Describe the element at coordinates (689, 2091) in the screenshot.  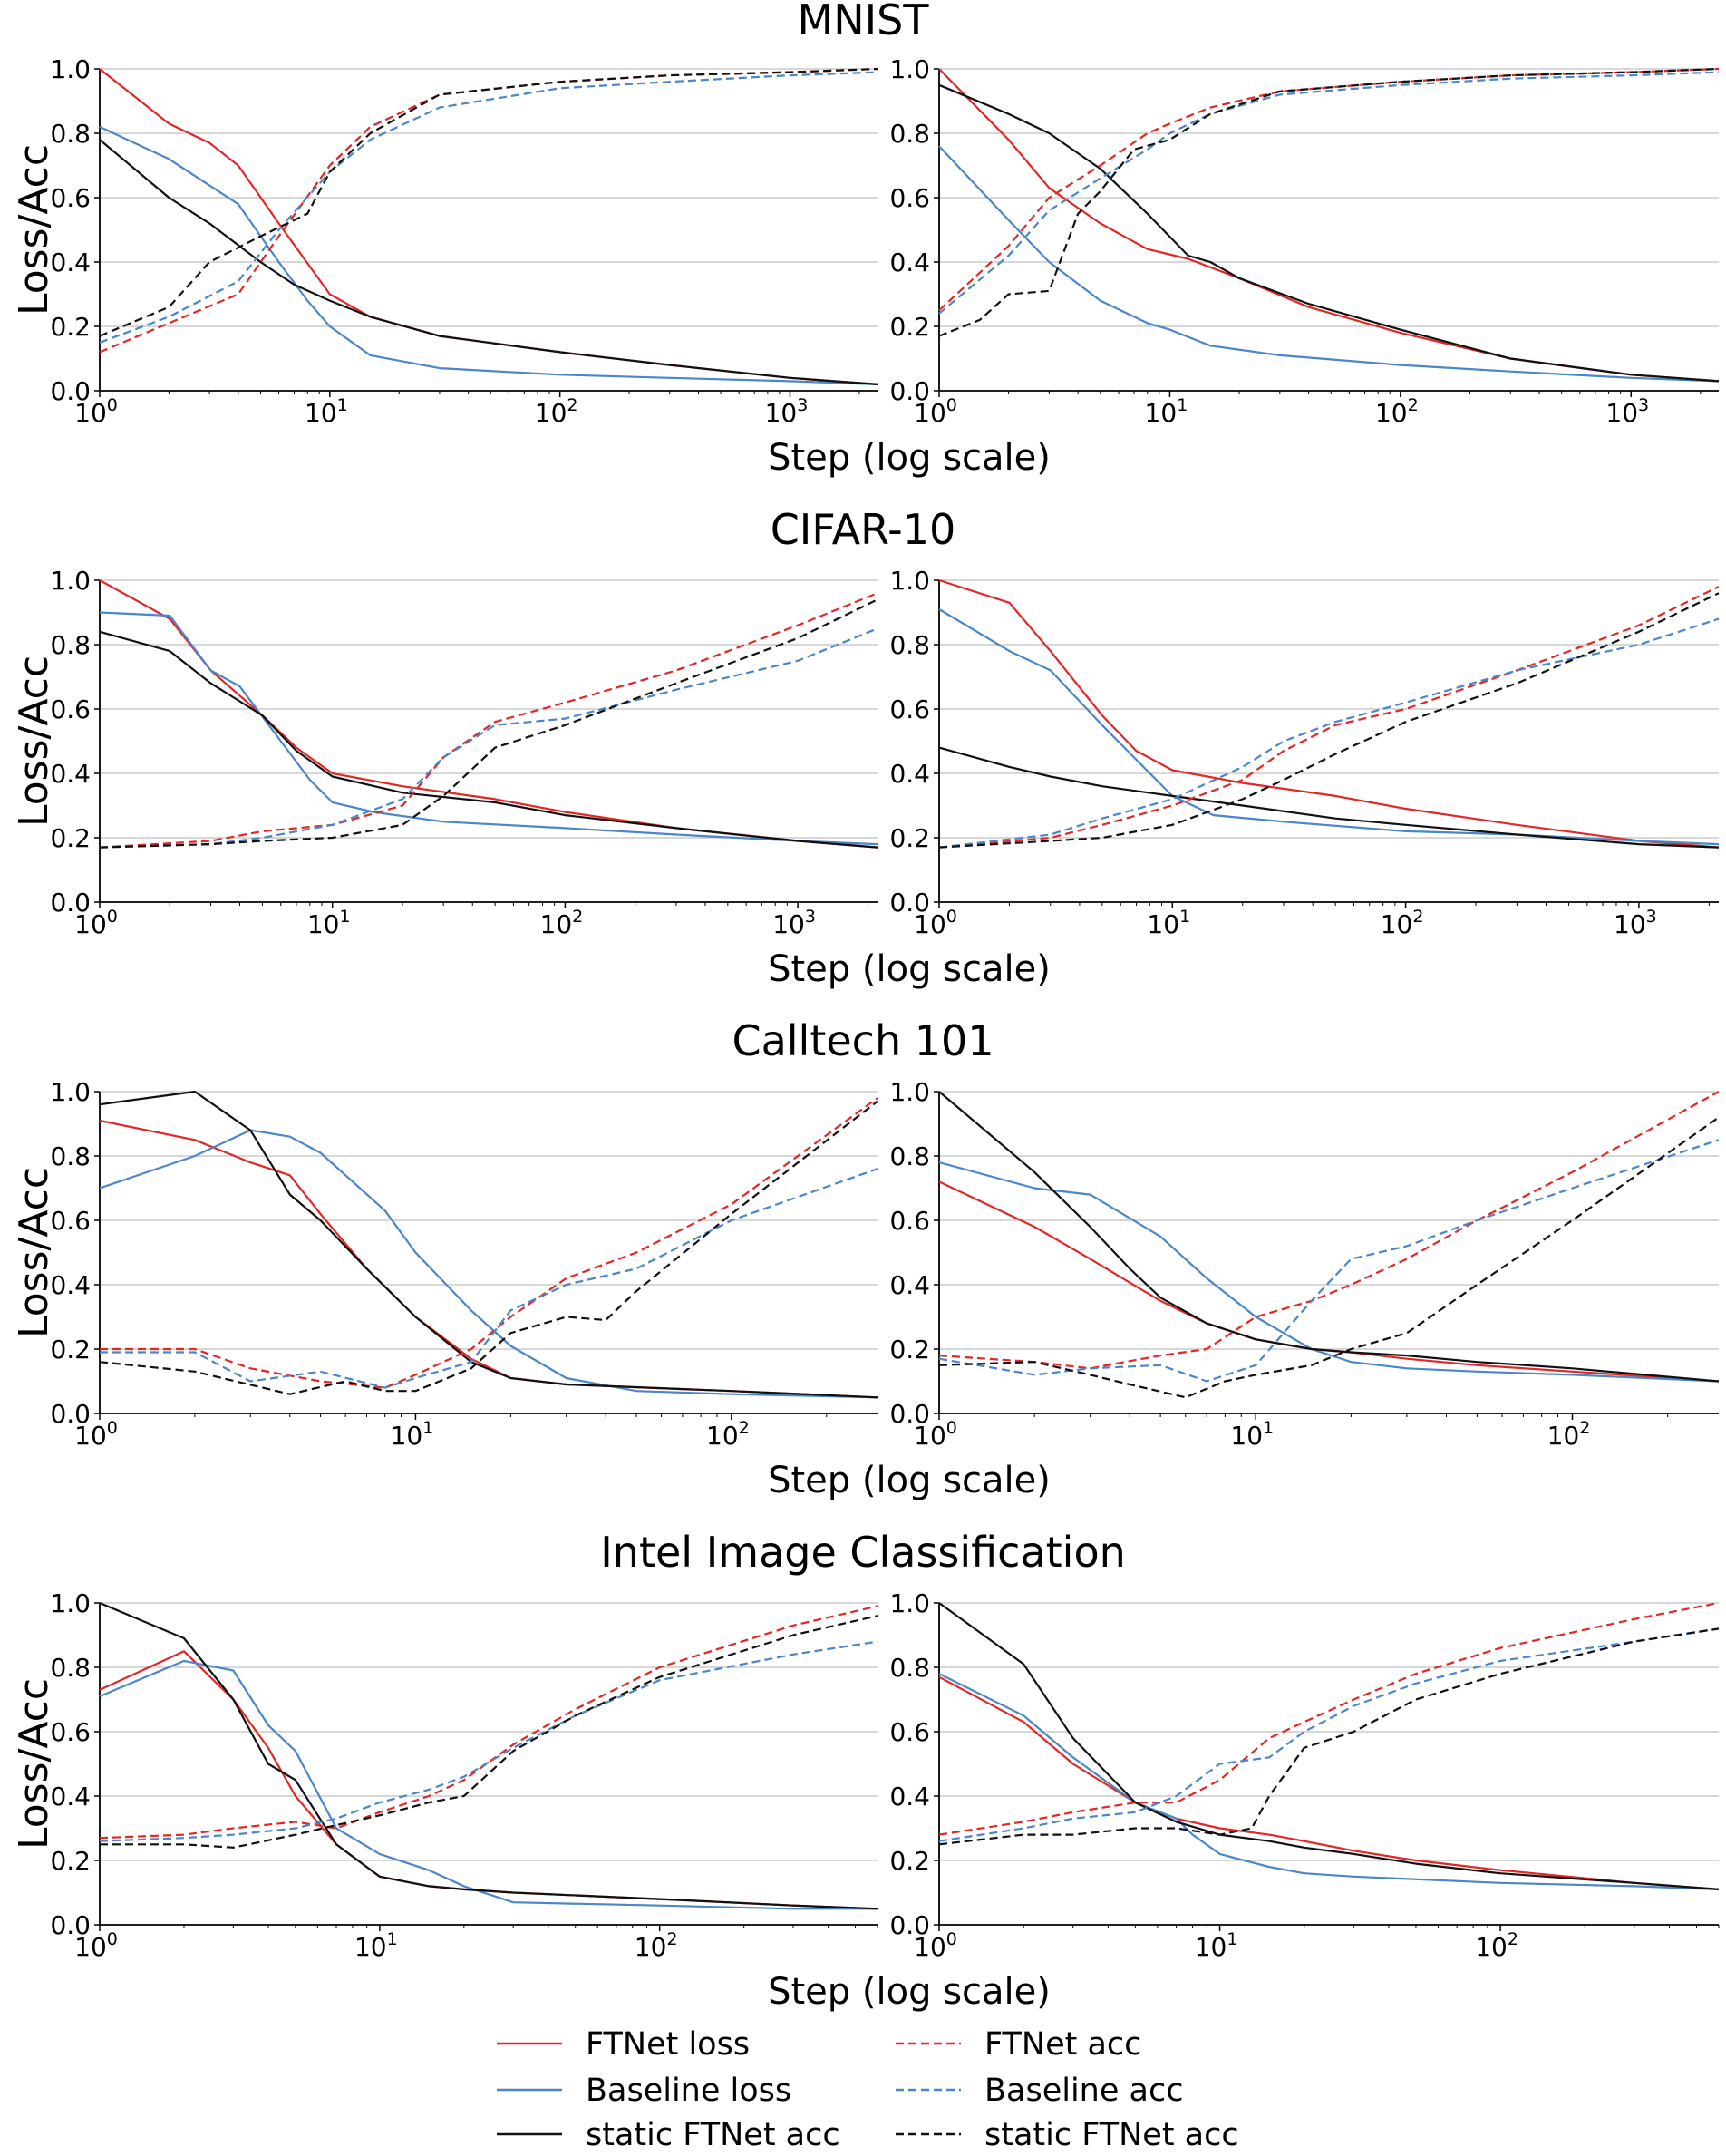
I see `legend-label: Baseline loss` at that location.